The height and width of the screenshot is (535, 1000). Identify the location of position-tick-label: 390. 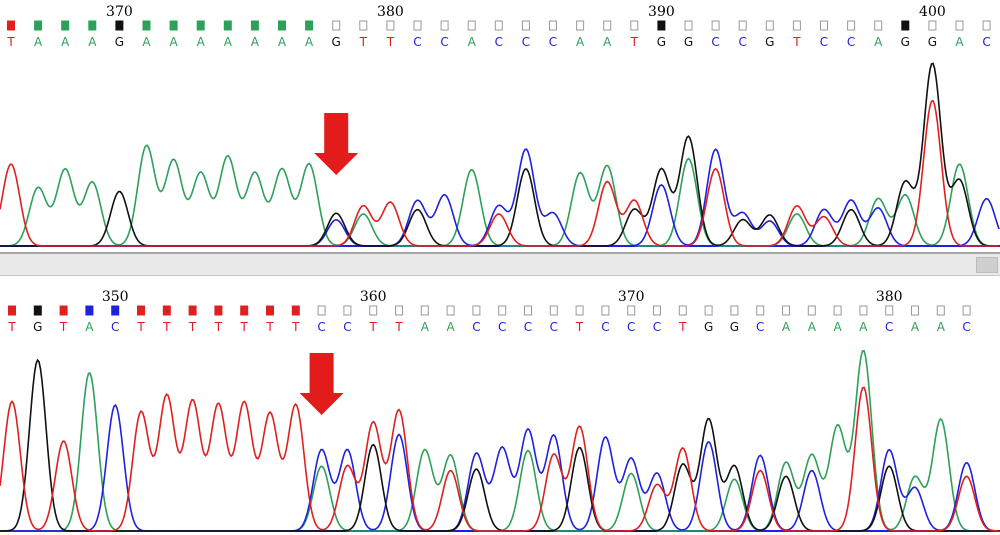
(661, 12).